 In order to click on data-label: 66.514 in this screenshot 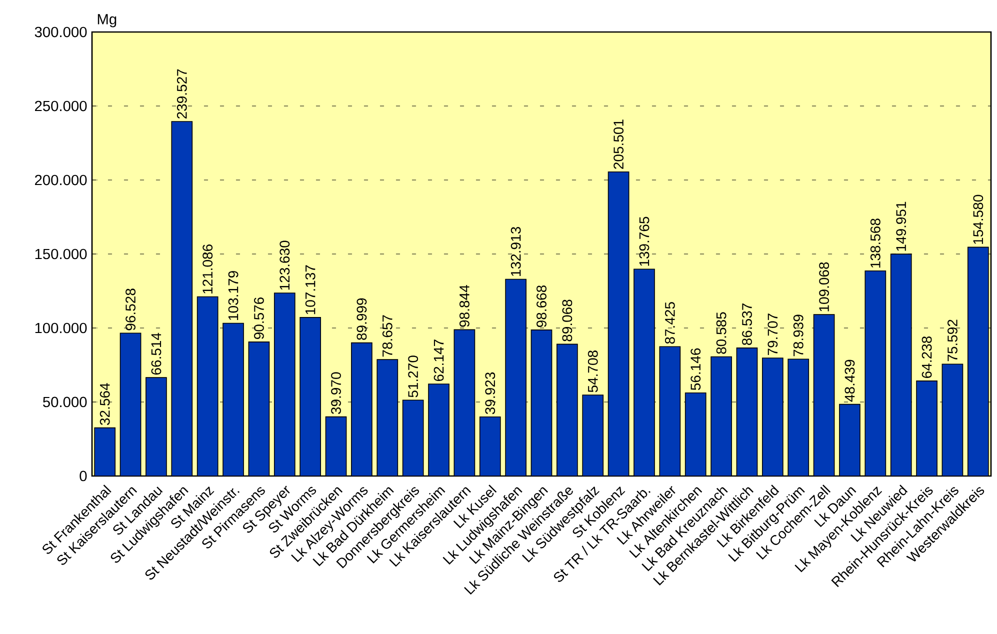, I will do `click(156, 353)`.